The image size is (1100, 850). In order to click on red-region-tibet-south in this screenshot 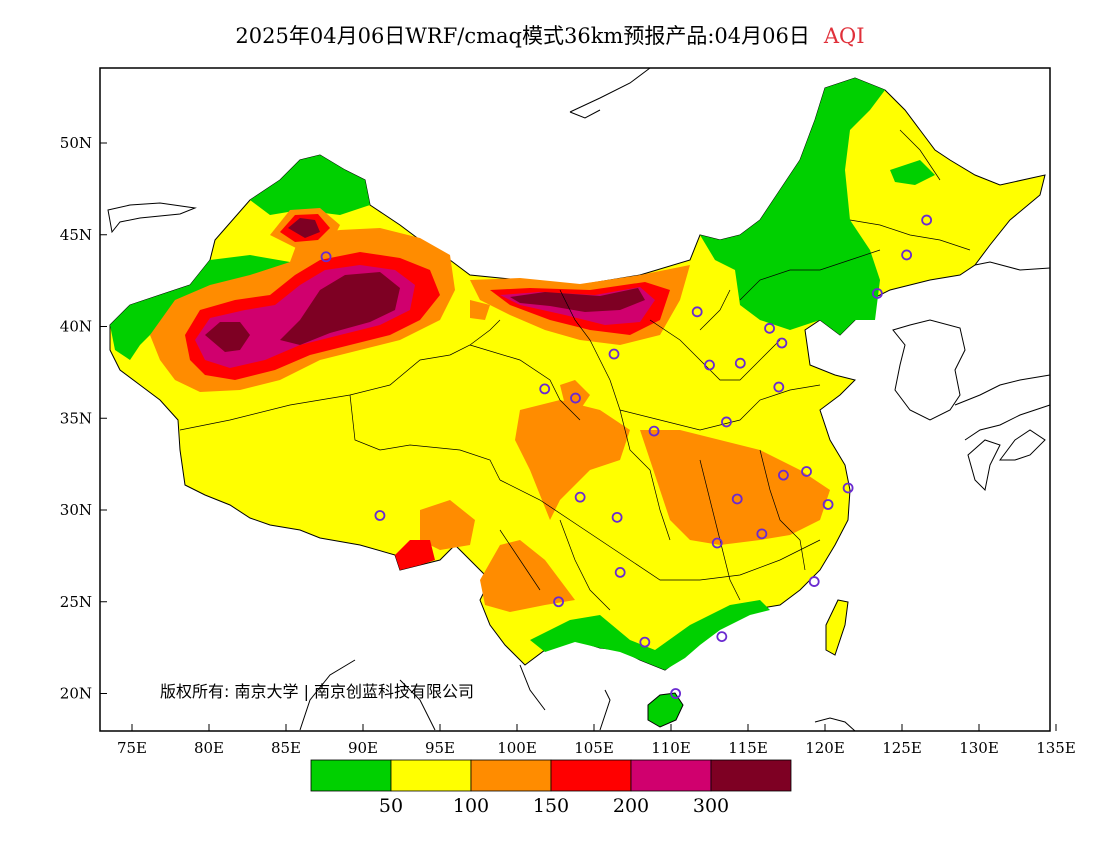, I will do `click(415, 555)`.